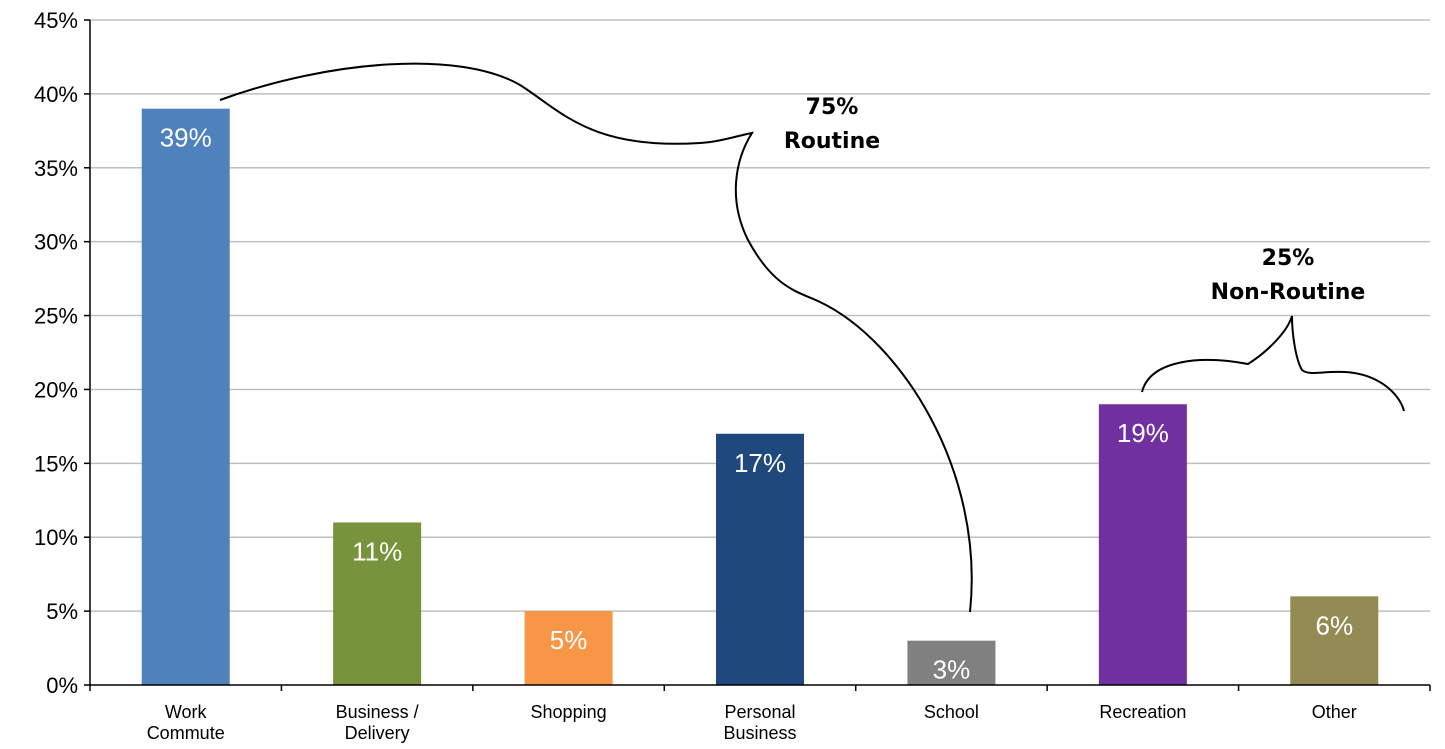 Image resolution: width=1445 pixels, height=749 pixels. Describe the element at coordinates (951, 712) in the screenshot. I see `x-tick-label: School` at that location.